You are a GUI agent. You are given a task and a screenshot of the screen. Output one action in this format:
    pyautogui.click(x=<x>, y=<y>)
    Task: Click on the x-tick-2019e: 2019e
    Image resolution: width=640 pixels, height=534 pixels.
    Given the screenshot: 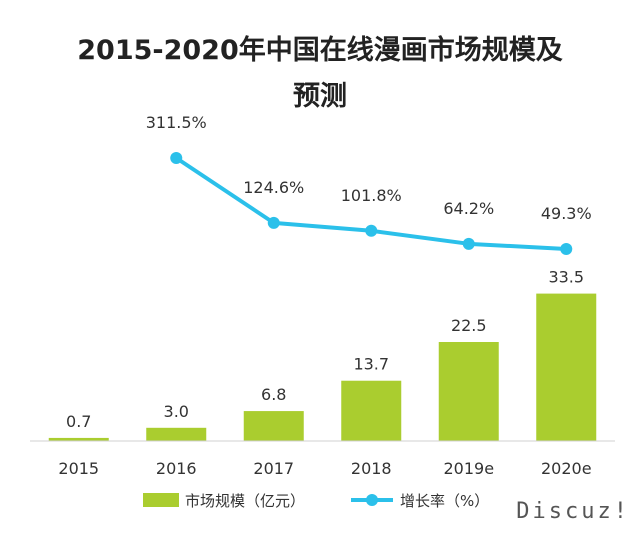 What is the action you would take?
    pyautogui.click(x=468, y=468)
    